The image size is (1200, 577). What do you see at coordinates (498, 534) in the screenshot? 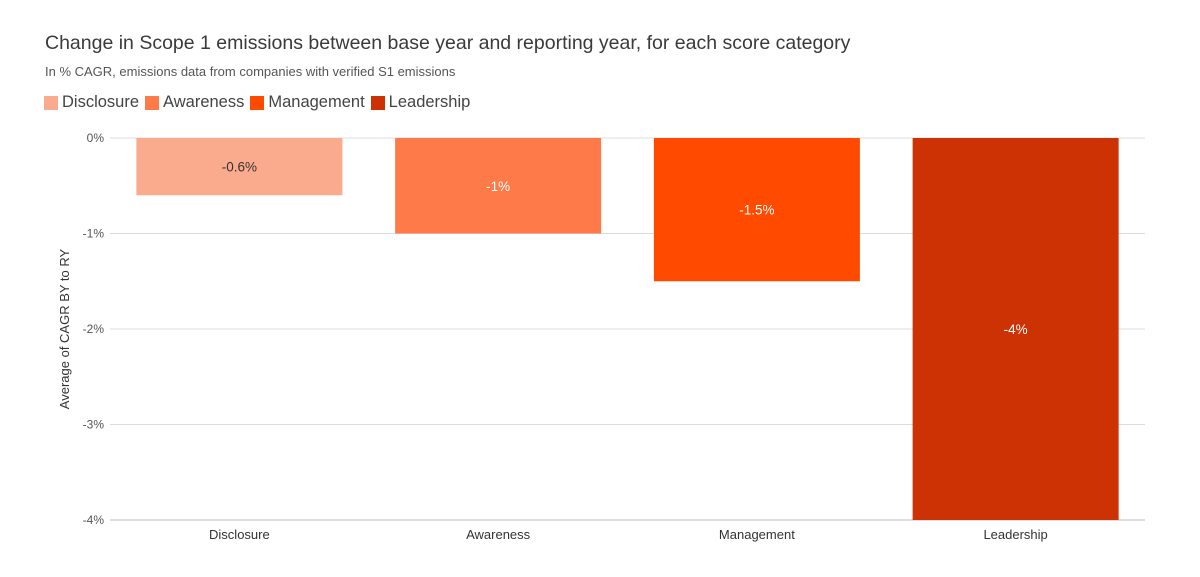
I see `x-tick-label-awareness: Awareness` at bounding box center [498, 534].